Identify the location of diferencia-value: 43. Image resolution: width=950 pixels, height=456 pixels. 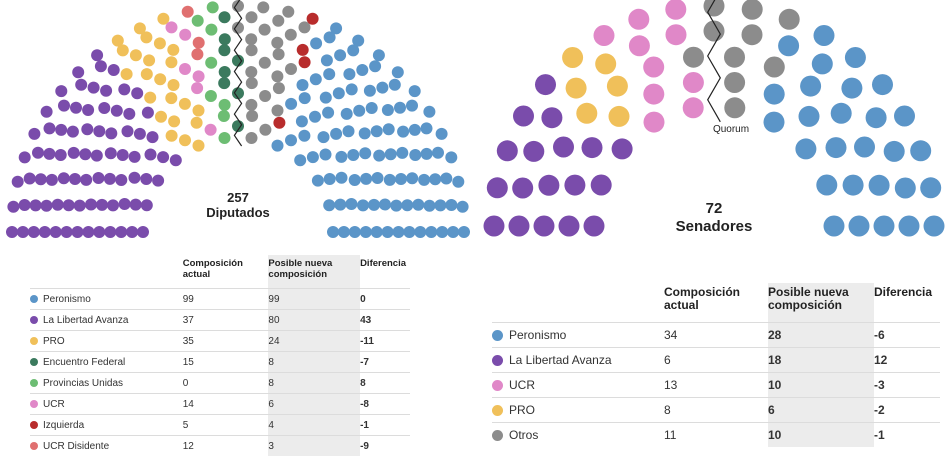
(385, 320).